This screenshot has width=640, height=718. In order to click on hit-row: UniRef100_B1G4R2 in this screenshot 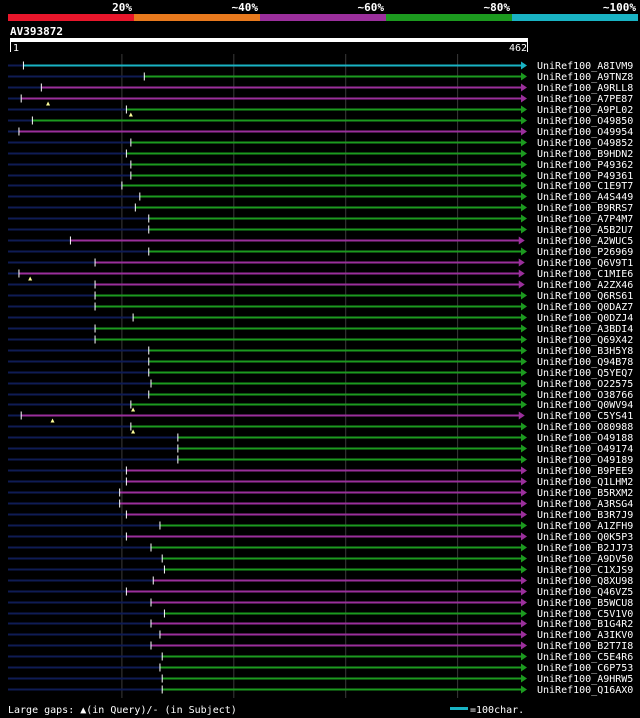, I will do `click(320, 624)`.